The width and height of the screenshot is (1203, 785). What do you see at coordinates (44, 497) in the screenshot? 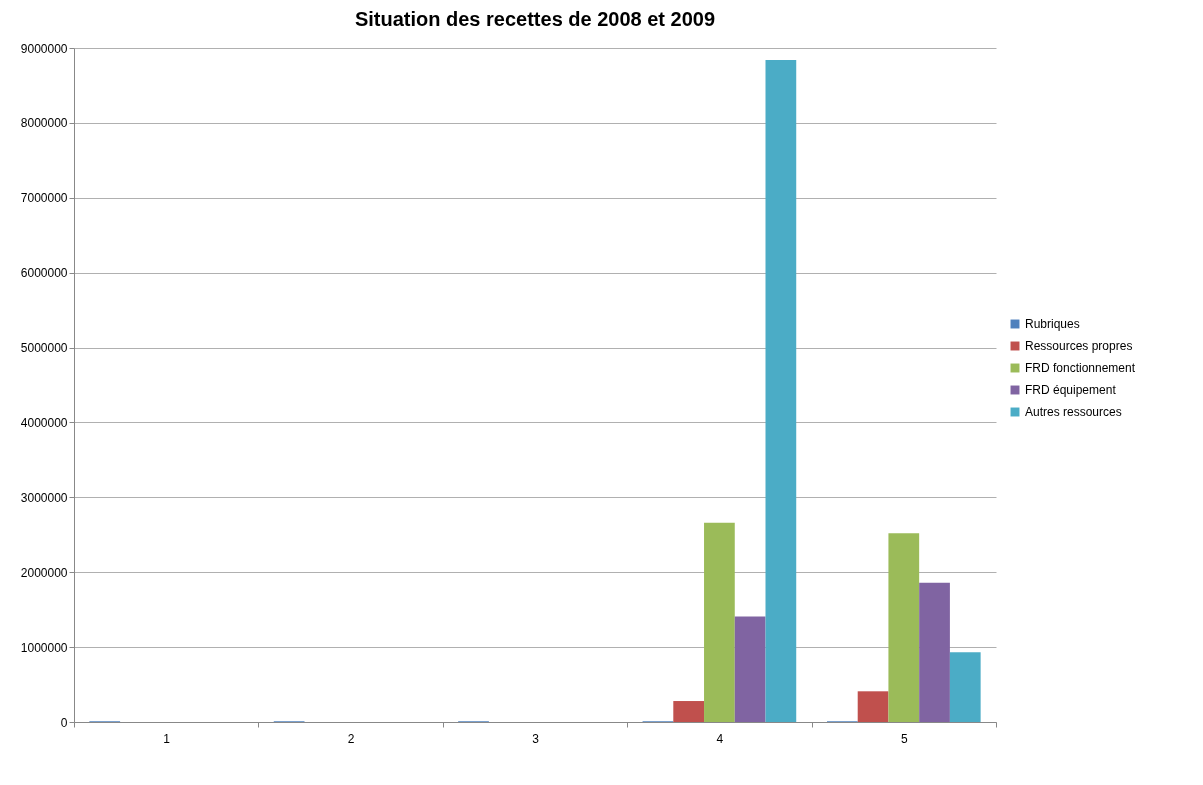
I see `y-tick-label: 3000000` at bounding box center [44, 497].